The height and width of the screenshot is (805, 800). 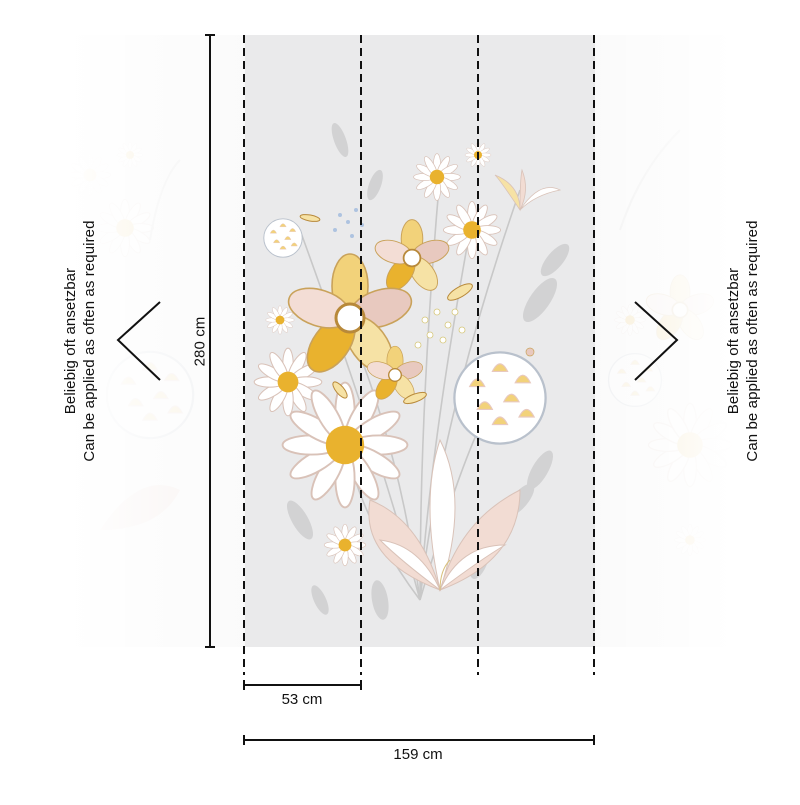 I want to click on lily, so click(x=444, y=515).